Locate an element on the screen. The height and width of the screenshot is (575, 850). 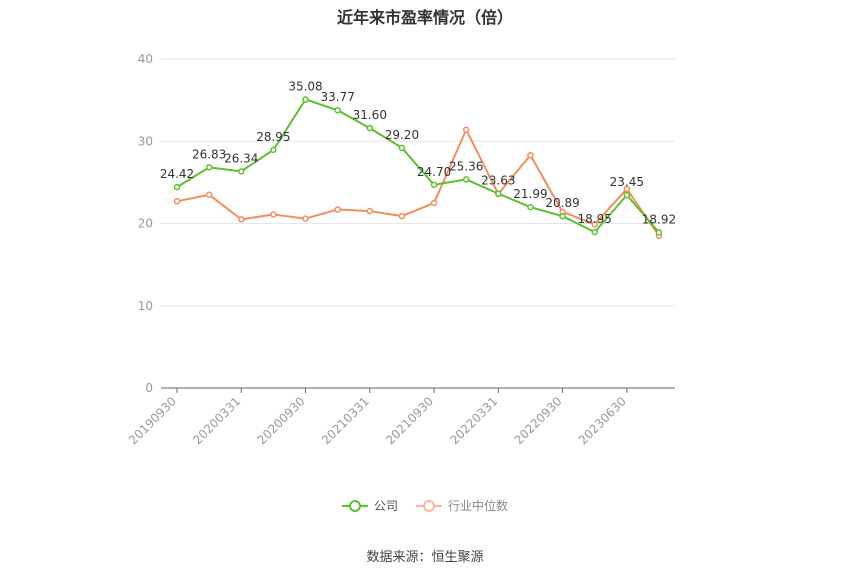
y-tick-label: 0 is located at coordinates (149, 388).